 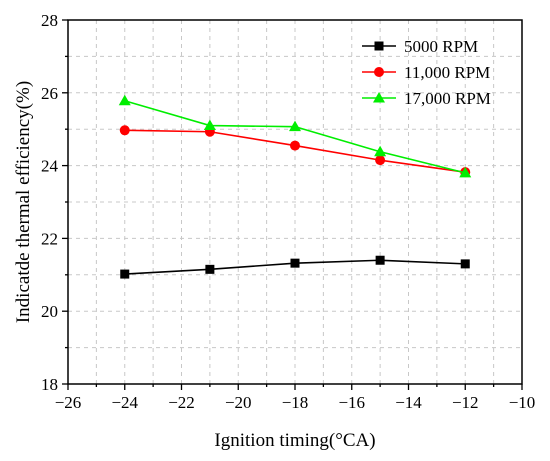 What do you see at coordinates (351, 402) in the screenshot?
I see `x-tick-label: −16` at bounding box center [351, 402].